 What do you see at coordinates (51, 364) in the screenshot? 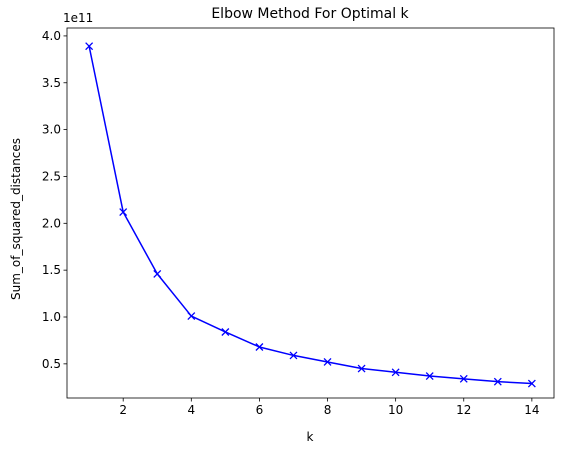
I see `y-tick-label: 0.5` at bounding box center [51, 364].